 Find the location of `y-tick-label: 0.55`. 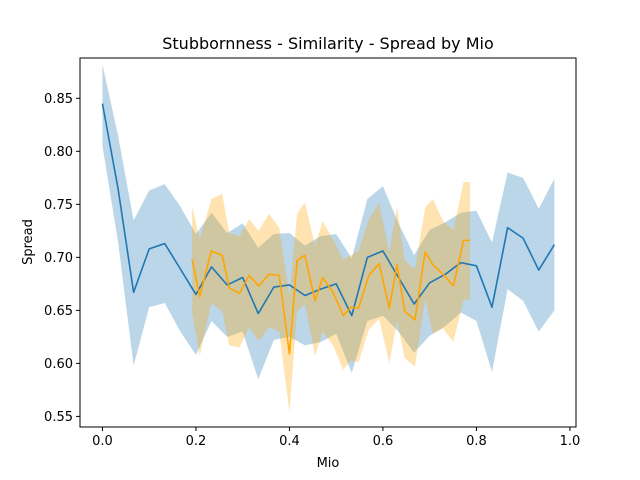

y-tick-label: 0.55 is located at coordinates (58, 417).